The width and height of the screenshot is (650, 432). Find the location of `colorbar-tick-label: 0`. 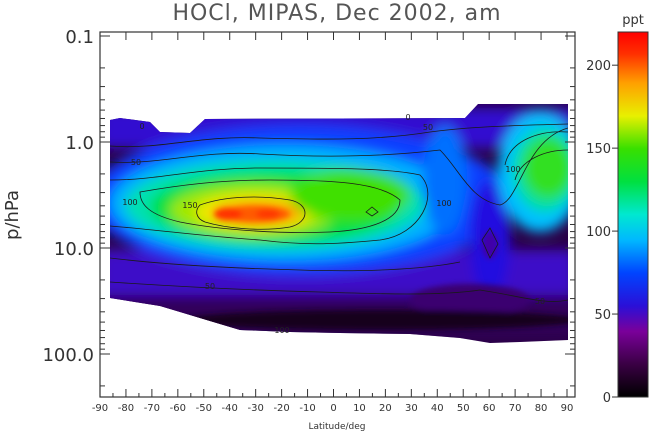

colorbar-tick-label: 0 is located at coordinates (607, 398).